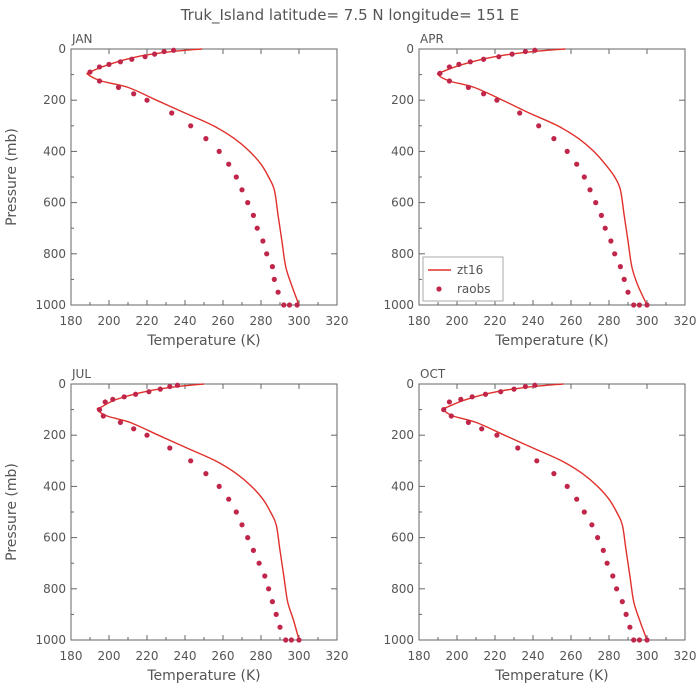 The height and width of the screenshot is (700, 700). Describe the element at coordinates (463, 279) in the screenshot. I see `legend: zt16 raobs` at that location.